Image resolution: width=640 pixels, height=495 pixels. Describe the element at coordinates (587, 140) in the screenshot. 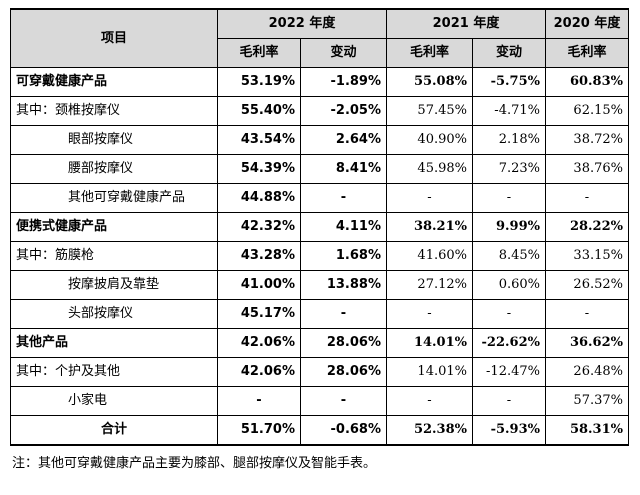

I see `cell-margin-2020: 38.72%` at that location.